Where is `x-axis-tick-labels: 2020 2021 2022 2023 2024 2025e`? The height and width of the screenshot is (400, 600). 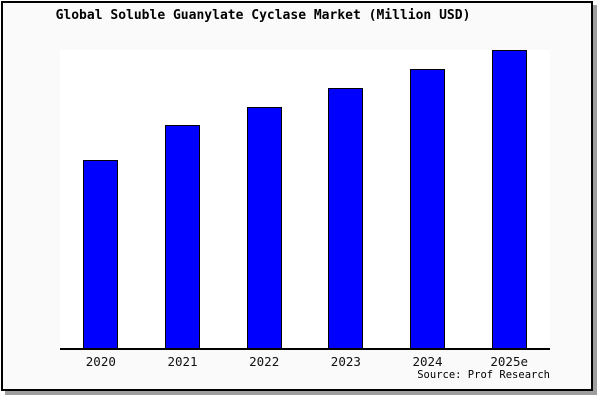
x-axis-tick-labels: 2020 2021 2022 2023 2024 2025e is located at coordinates (305, 361).